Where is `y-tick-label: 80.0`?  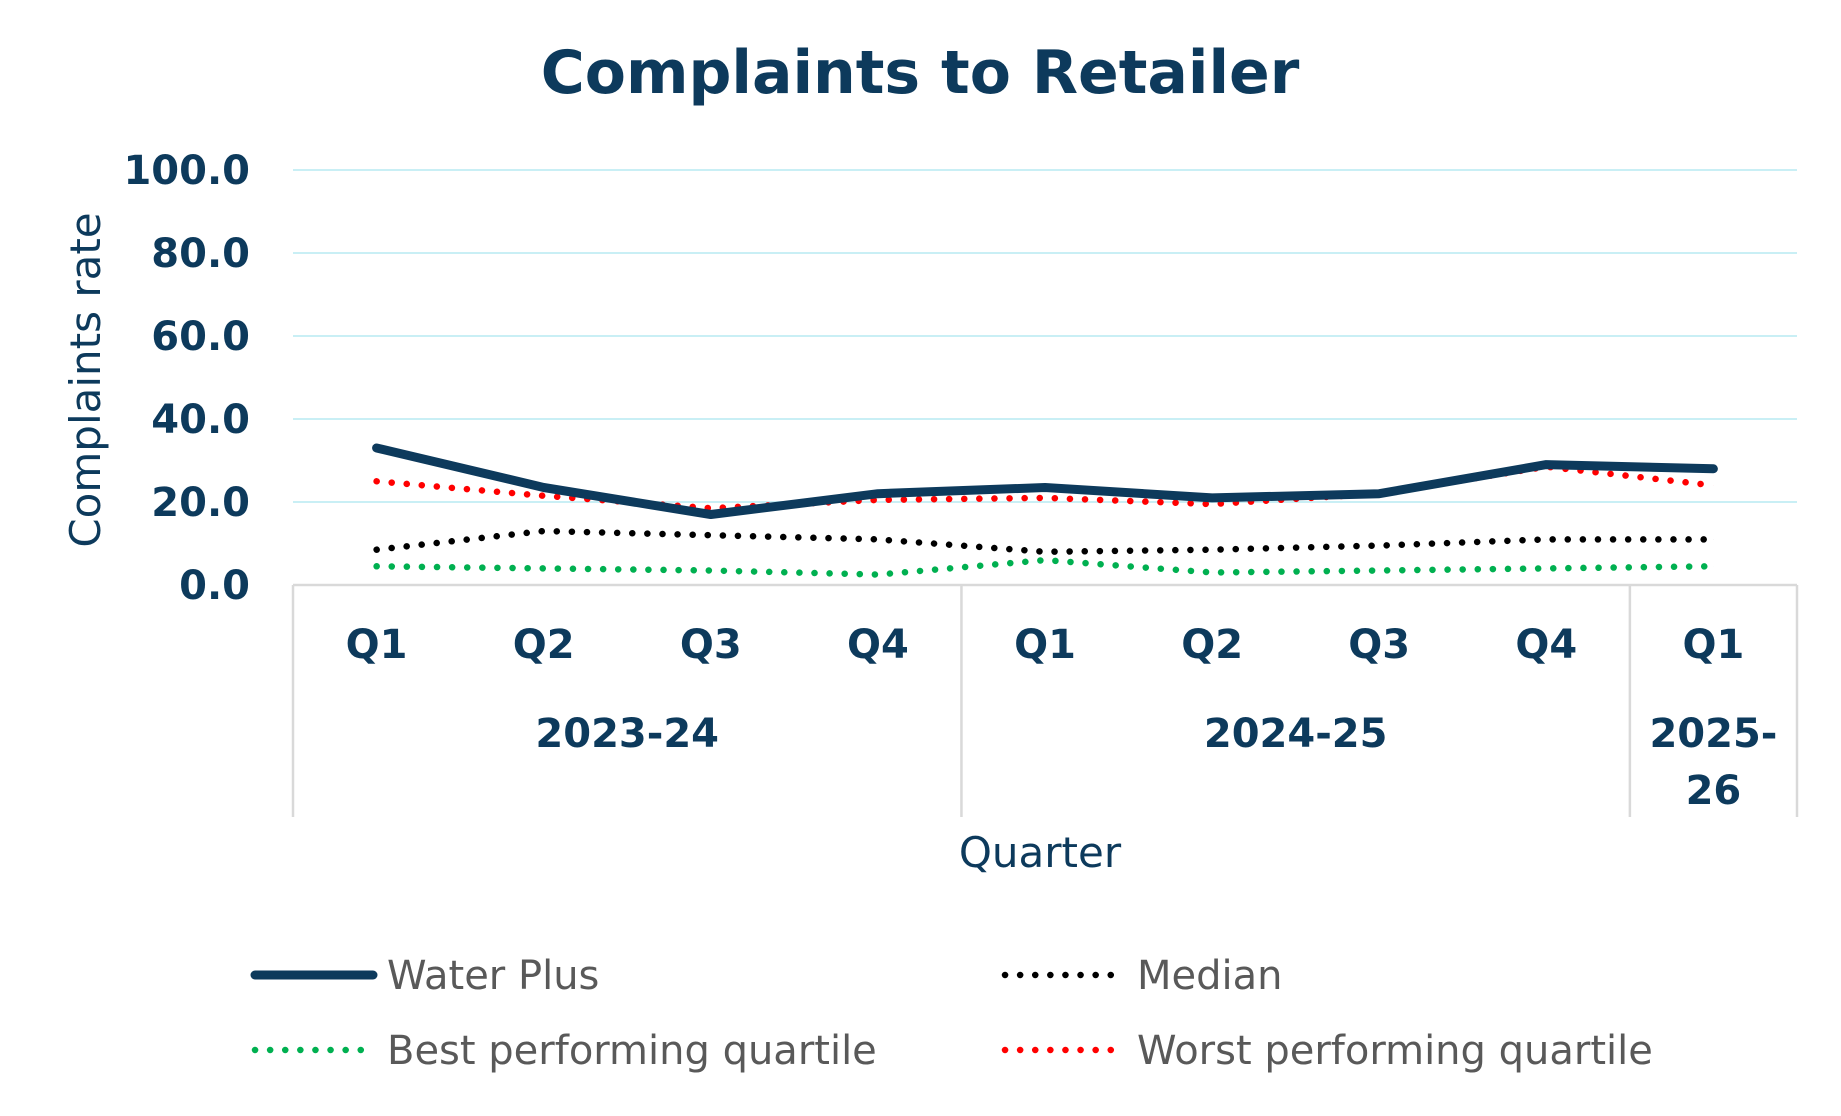
y-tick-label: 80.0 is located at coordinates (200, 254).